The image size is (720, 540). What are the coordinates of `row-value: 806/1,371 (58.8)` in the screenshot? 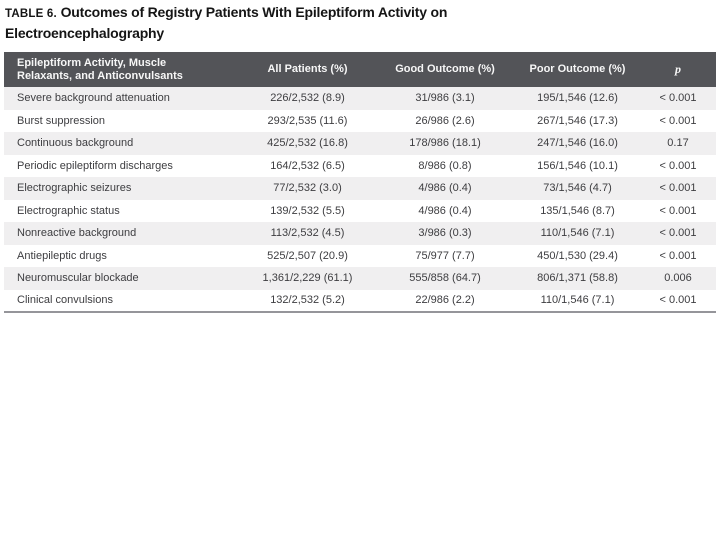 It's located at (577, 278).